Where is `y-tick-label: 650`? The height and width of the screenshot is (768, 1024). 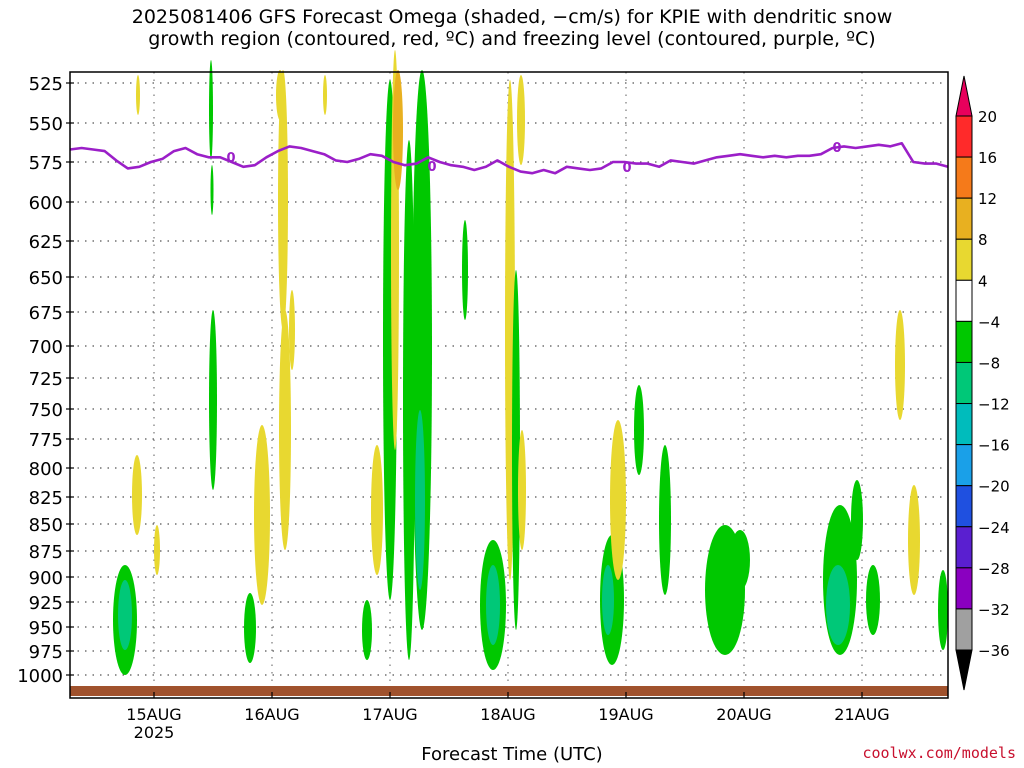 y-tick-label: 650 is located at coordinates (46, 278).